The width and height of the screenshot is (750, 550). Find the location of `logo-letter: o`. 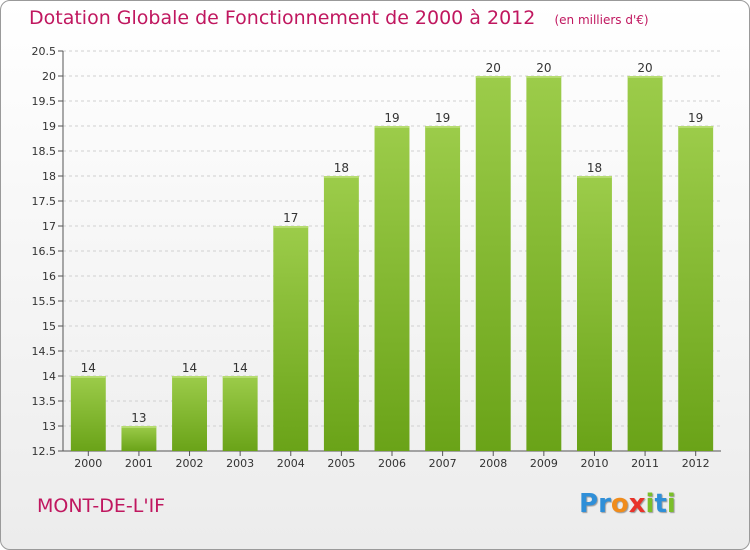

logo-letter: o is located at coordinates (619, 504).